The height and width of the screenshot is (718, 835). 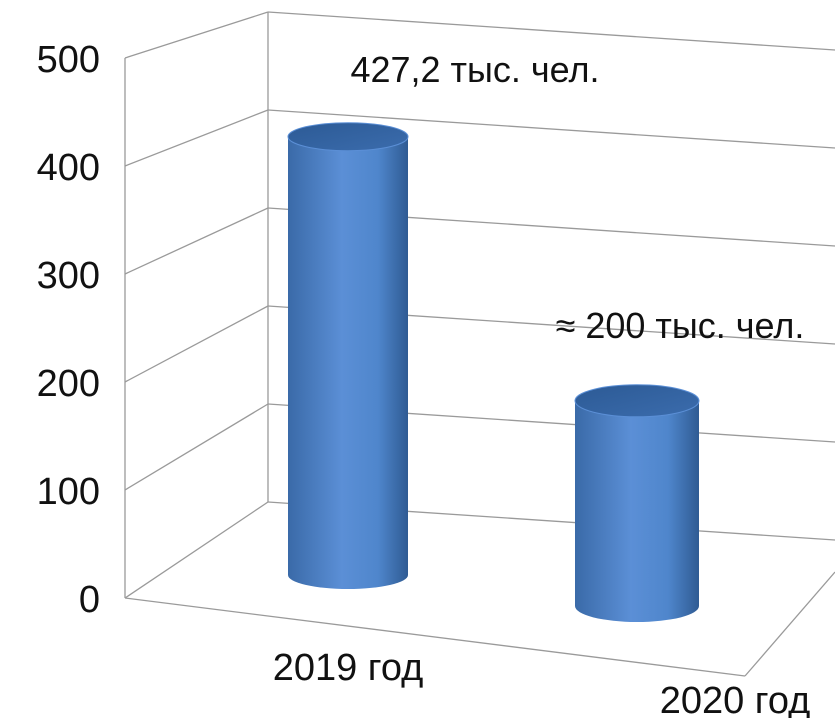 I want to click on x-tick-label: 2020 год, so click(x=735, y=699).